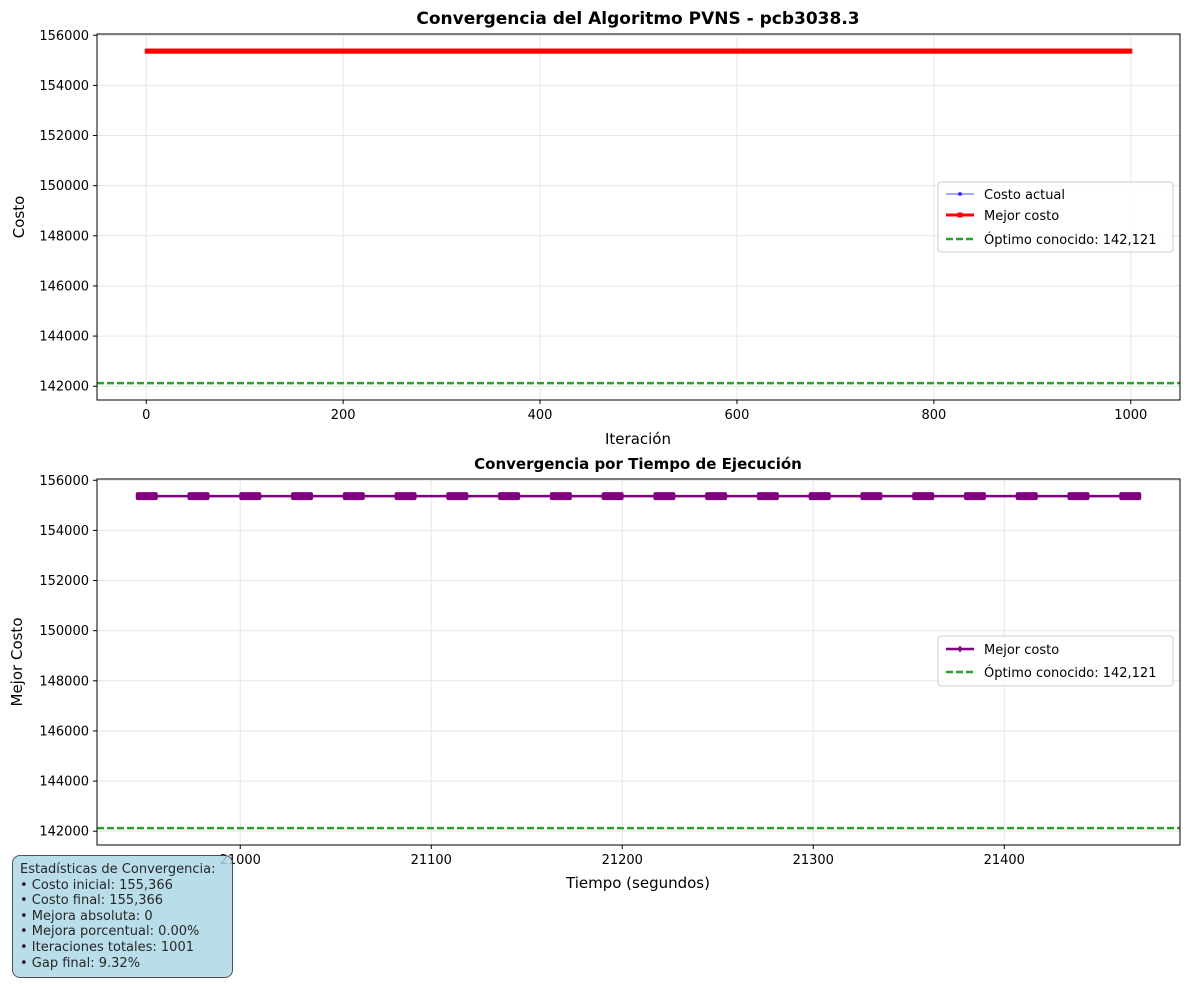 The height and width of the screenshot is (985, 1189). Describe the element at coordinates (737, 415) in the screenshot. I see `top-x-tick-label-3: 600` at that location.